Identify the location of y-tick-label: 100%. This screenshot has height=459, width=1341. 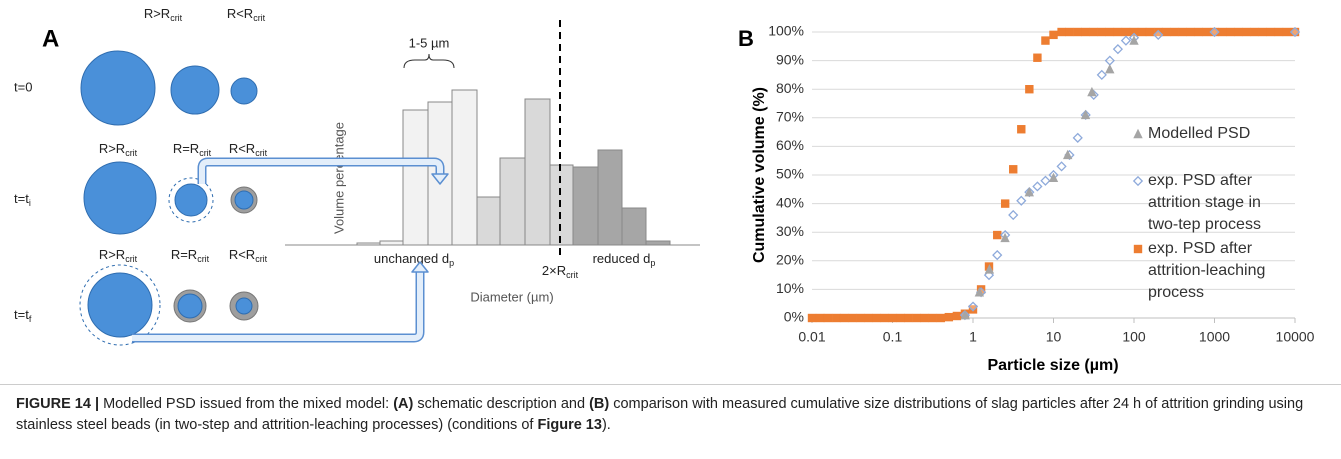
(786, 31).